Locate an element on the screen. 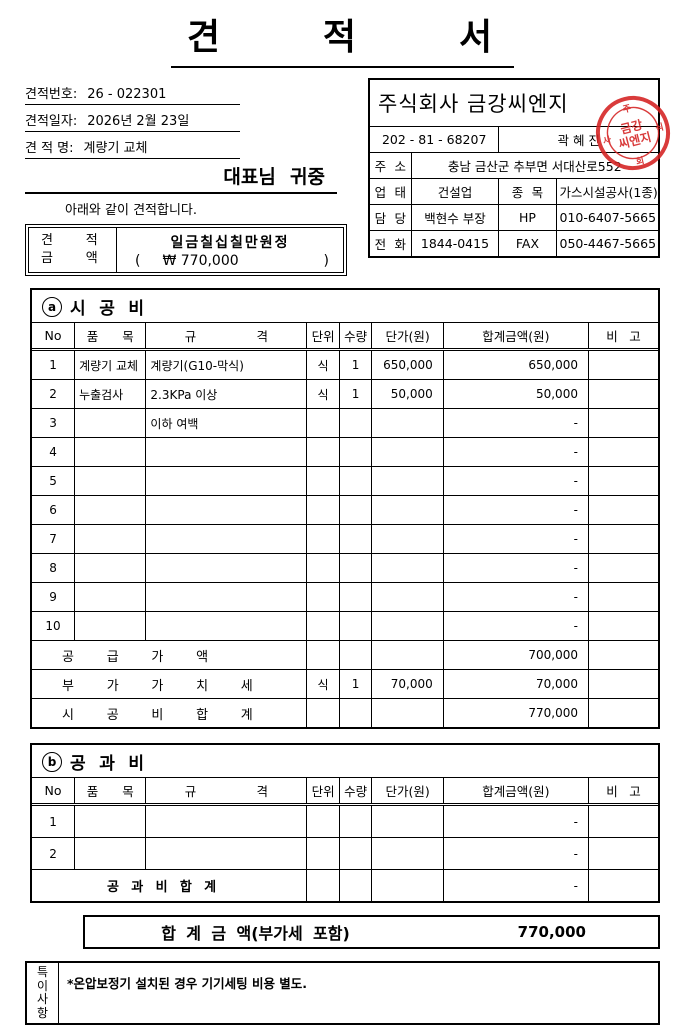 The width and height of the screenshot is (689, 1025). construction-section-title: a 시 공 비 is located at coordinates (345, 306).